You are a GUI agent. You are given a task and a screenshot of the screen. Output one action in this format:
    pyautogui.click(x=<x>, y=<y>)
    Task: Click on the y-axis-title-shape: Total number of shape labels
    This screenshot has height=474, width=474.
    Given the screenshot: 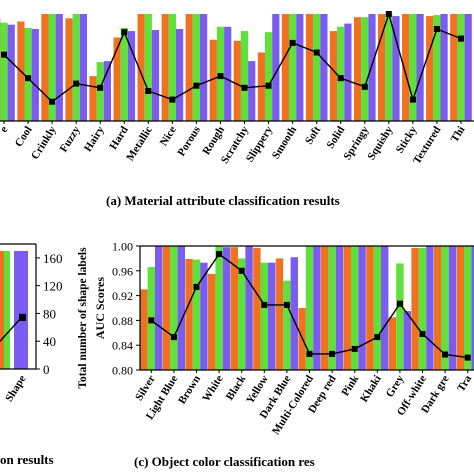 What is the action you would take?
    pyautogui.click(x=83, y=318)
    